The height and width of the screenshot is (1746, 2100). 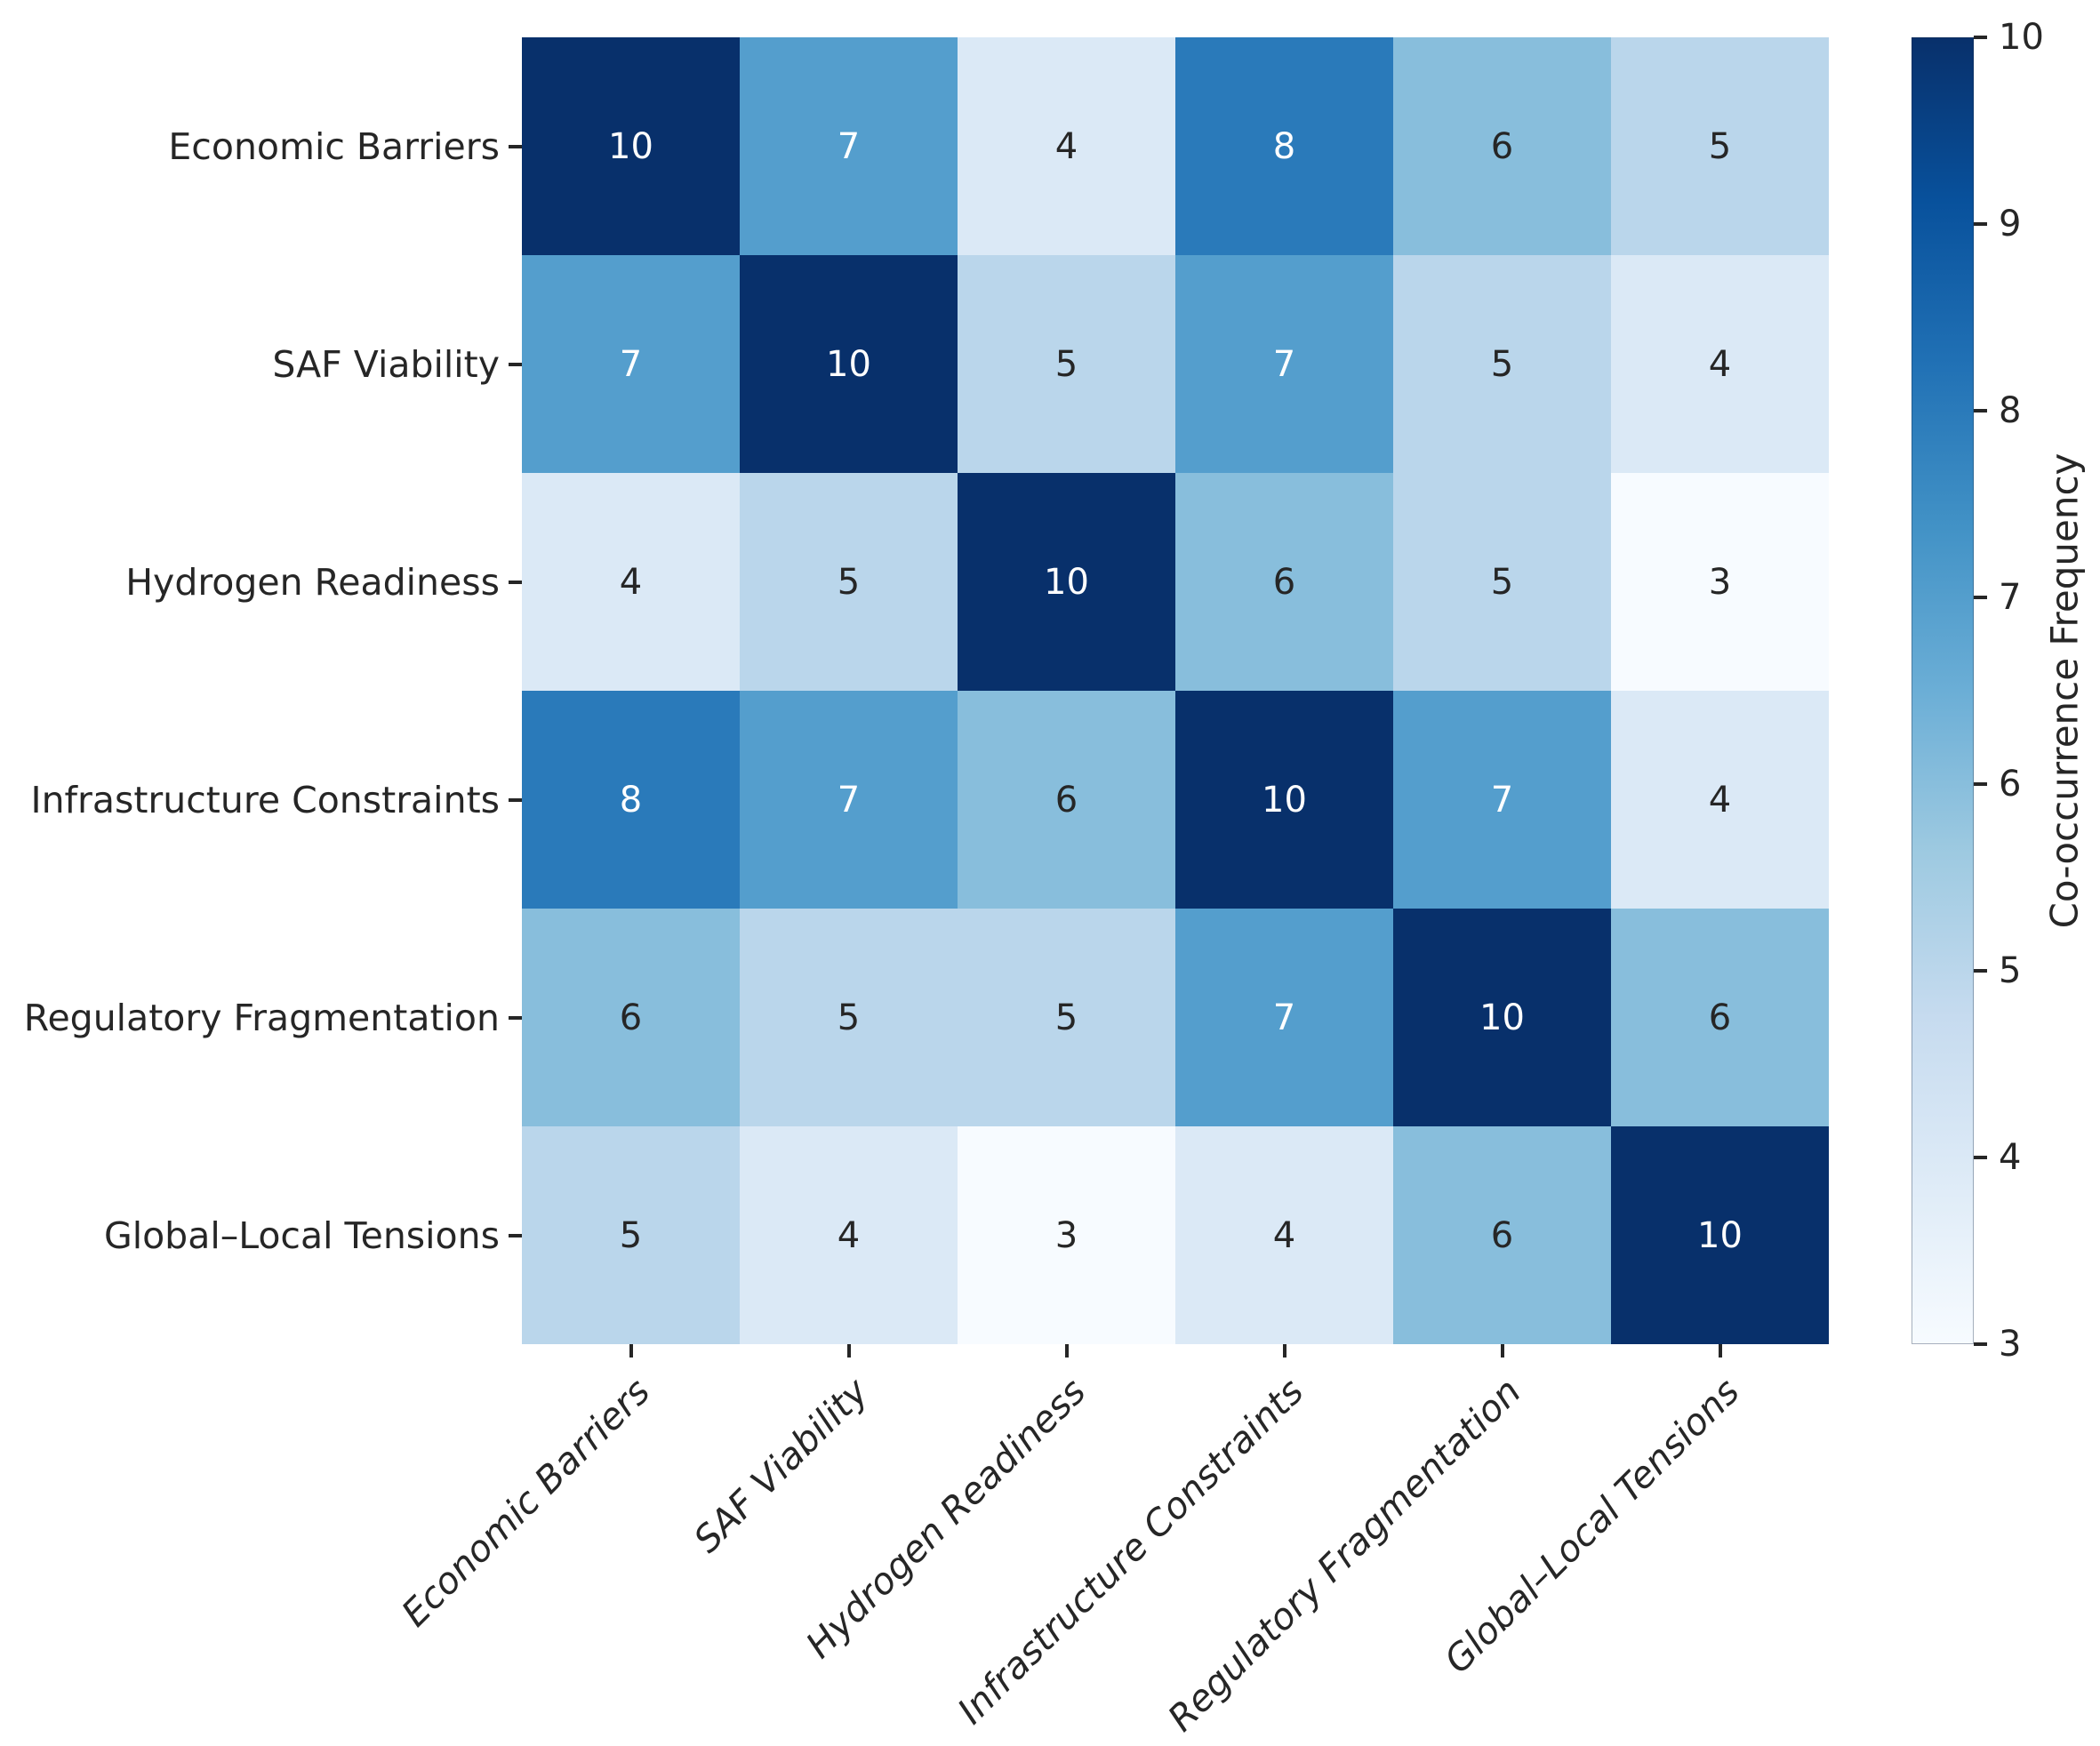 I want to click on colorbar-axis-label: Co-occurrence Frequency, so click(x=2064, y=691).